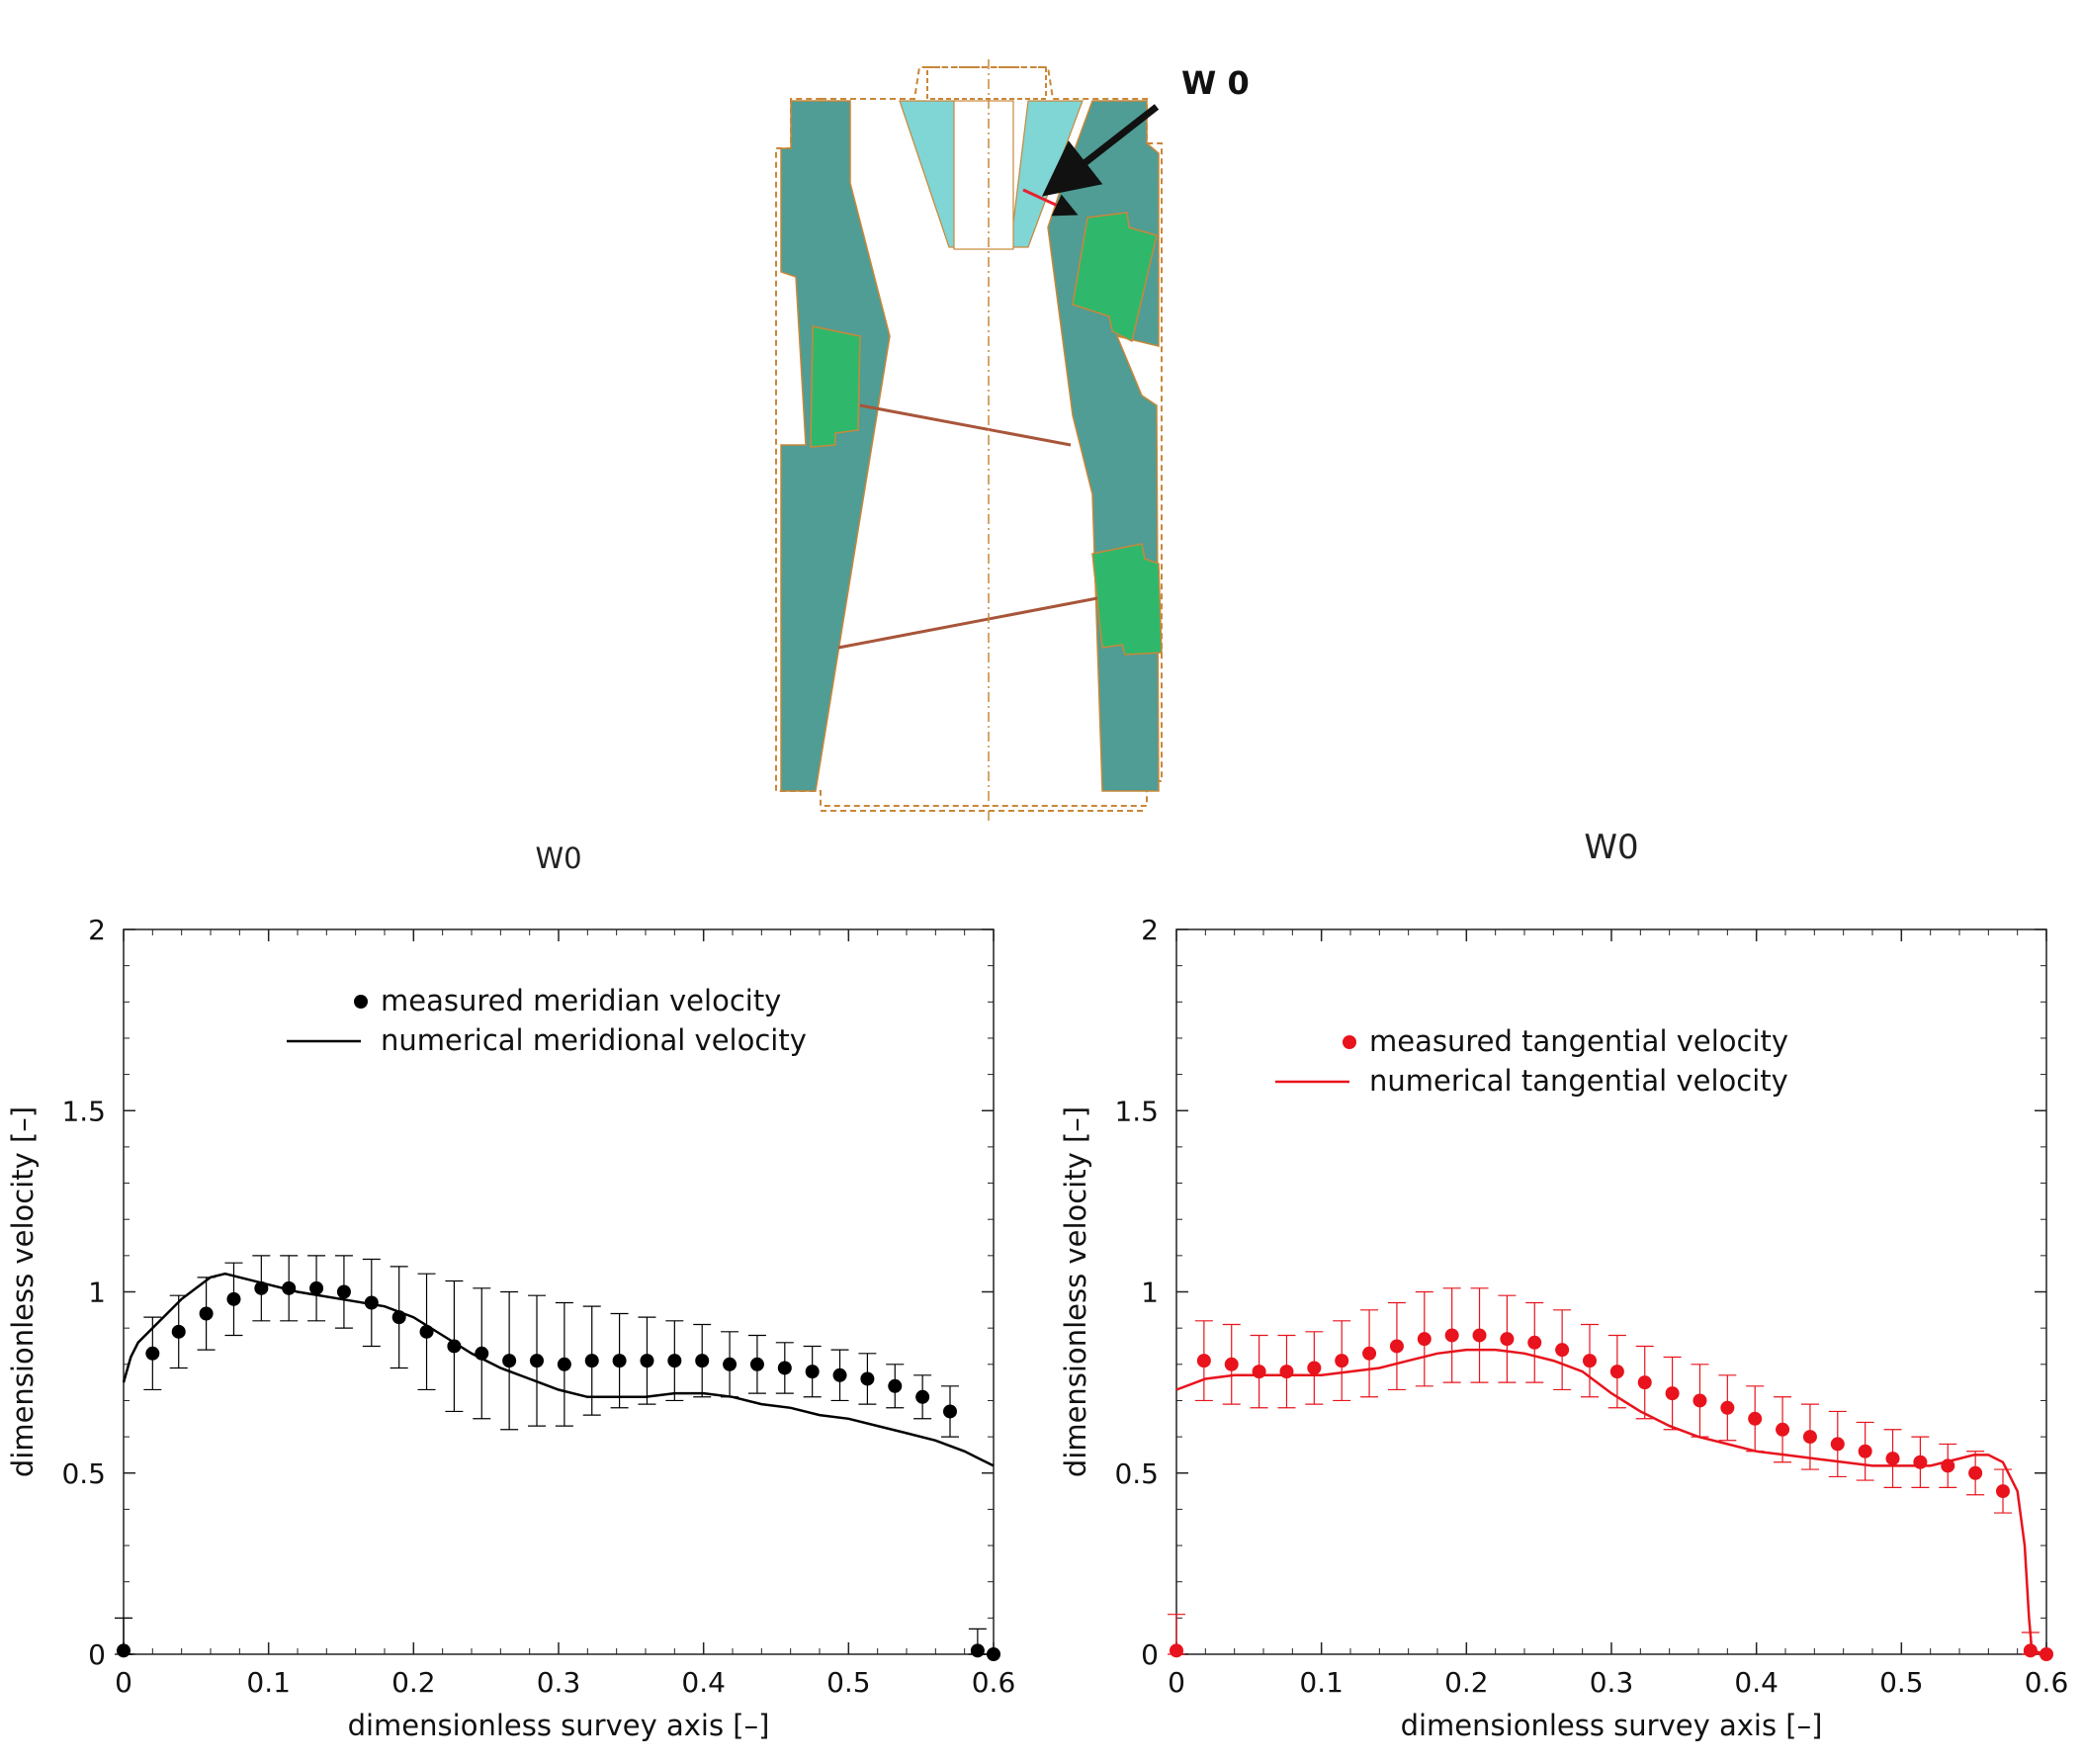 The width and height of the screenshot is (2083, 1764). I want to click on blade-line-lower, so click(967, 623).